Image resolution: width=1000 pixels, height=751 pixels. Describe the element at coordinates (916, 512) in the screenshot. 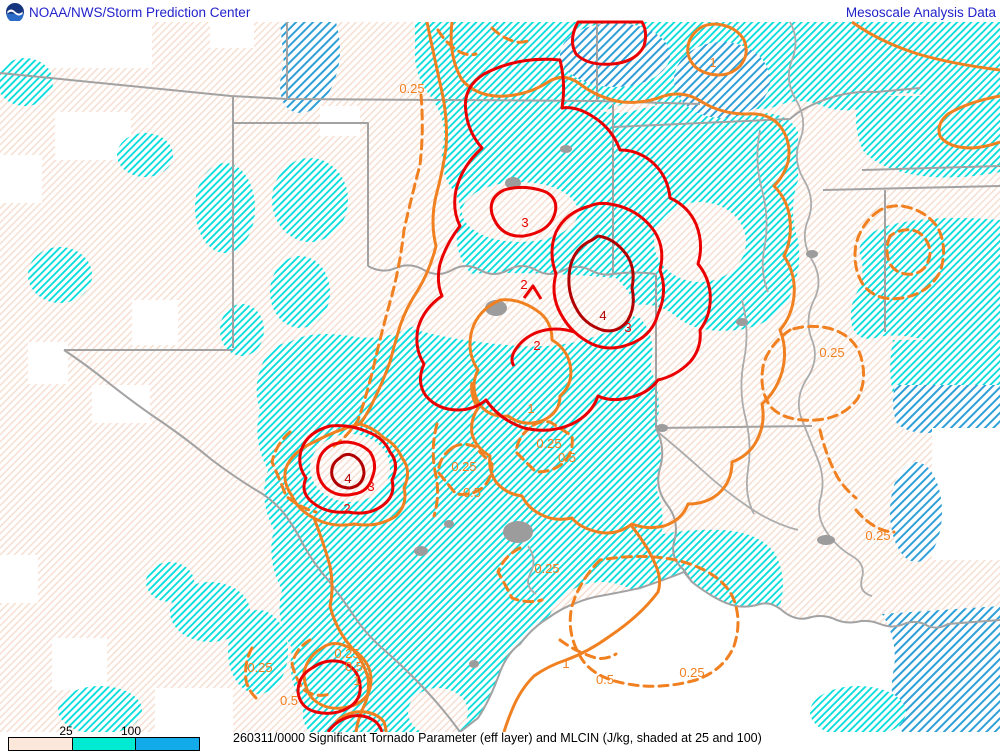

I see `shading-mlcin-100-coastal` at that location.